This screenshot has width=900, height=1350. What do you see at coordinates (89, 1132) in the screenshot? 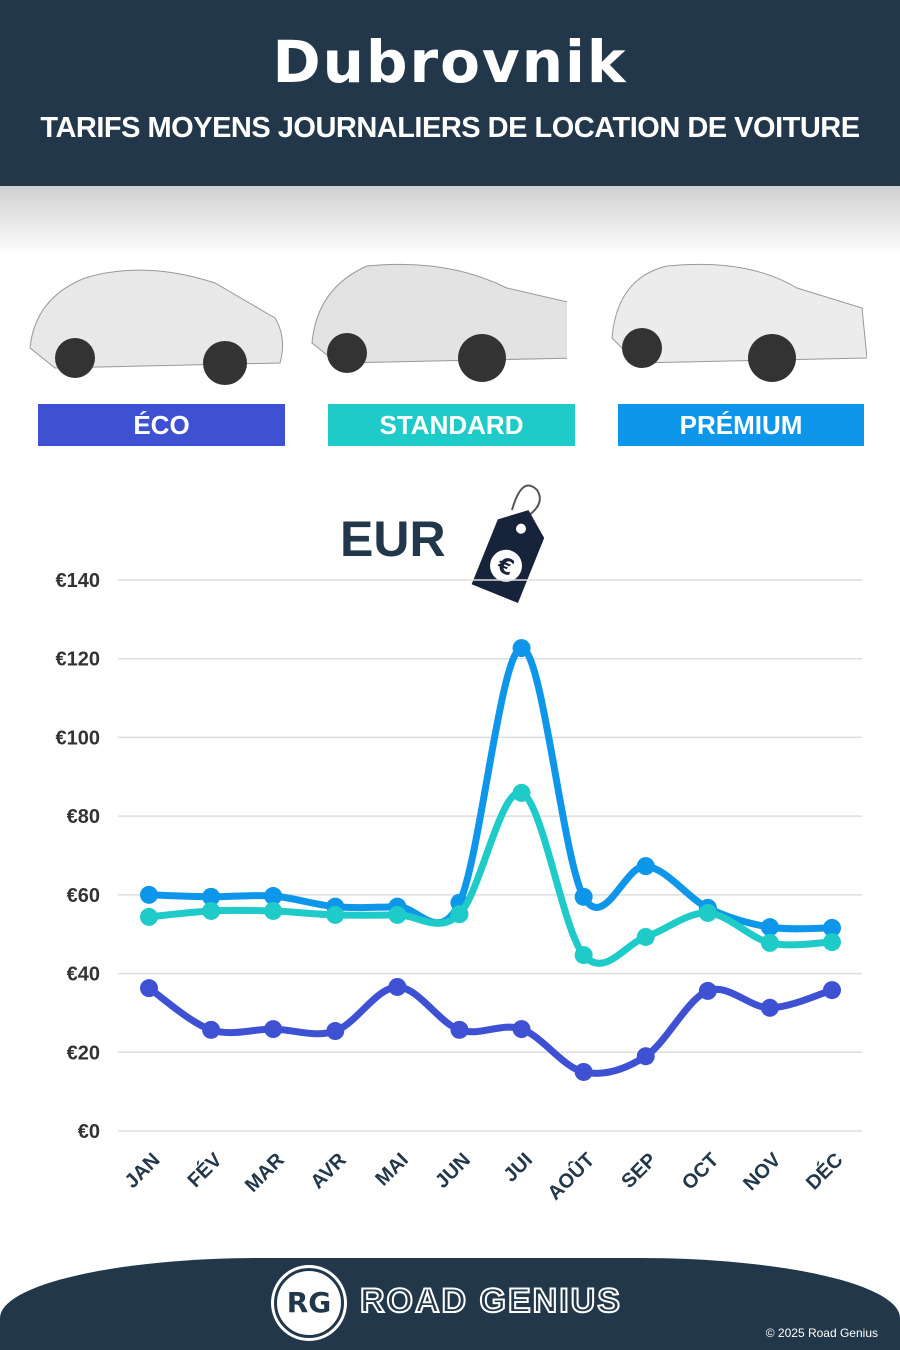
I see `y-tick-label: €0` at bounding box center [89, 1132].